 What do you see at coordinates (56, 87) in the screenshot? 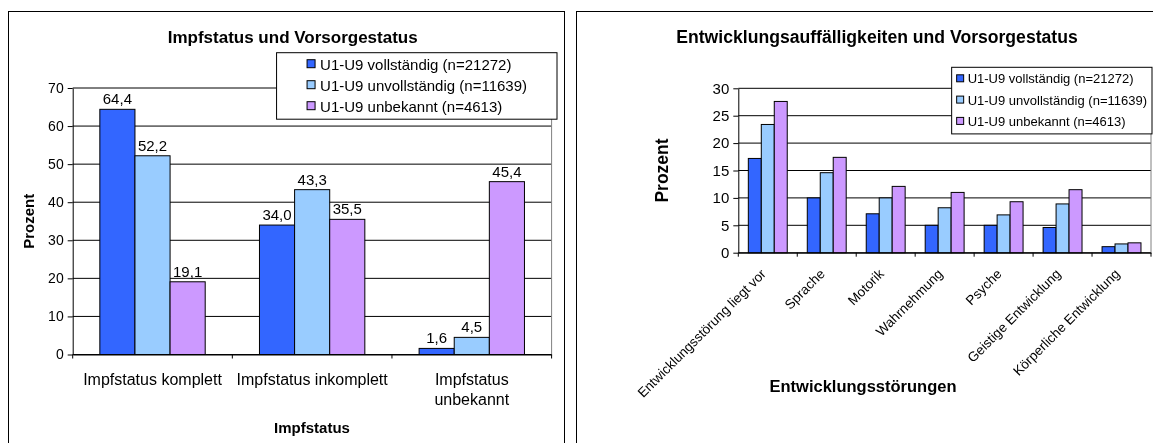
I see `y-tick-label: 70` at bounding box center [56, 87].